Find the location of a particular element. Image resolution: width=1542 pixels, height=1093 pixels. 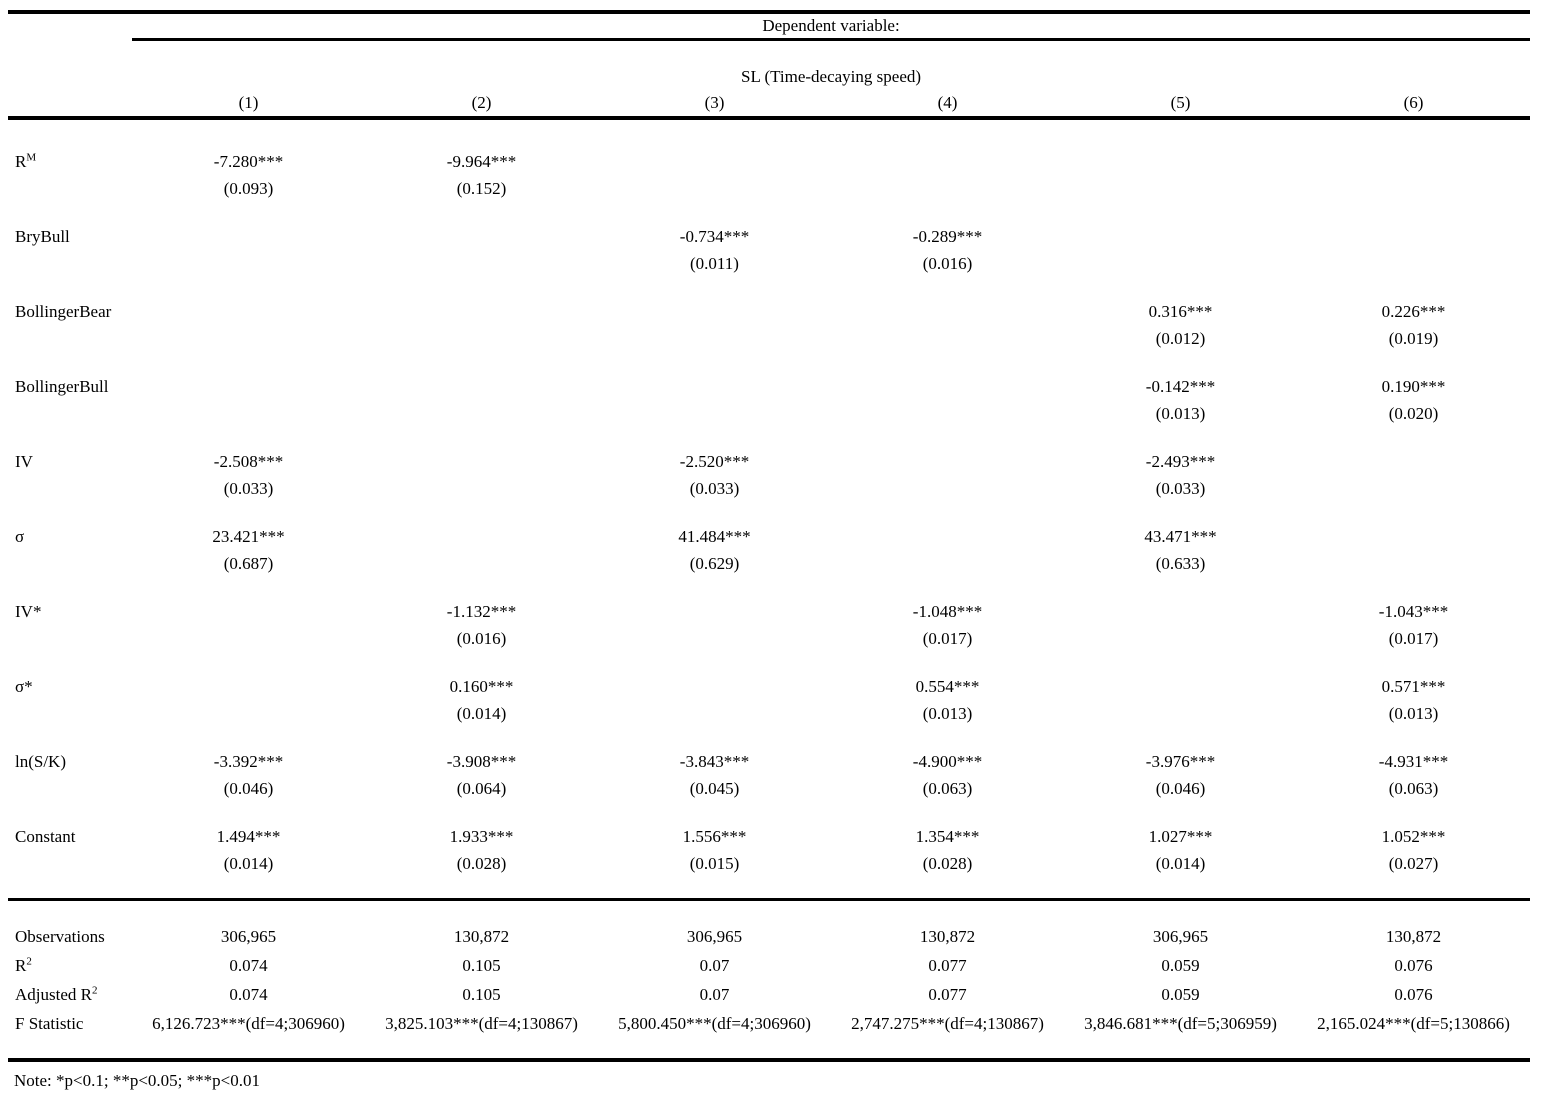

coef-cell: -0.142*** (0.013) is located at coordinates (1180, 399).